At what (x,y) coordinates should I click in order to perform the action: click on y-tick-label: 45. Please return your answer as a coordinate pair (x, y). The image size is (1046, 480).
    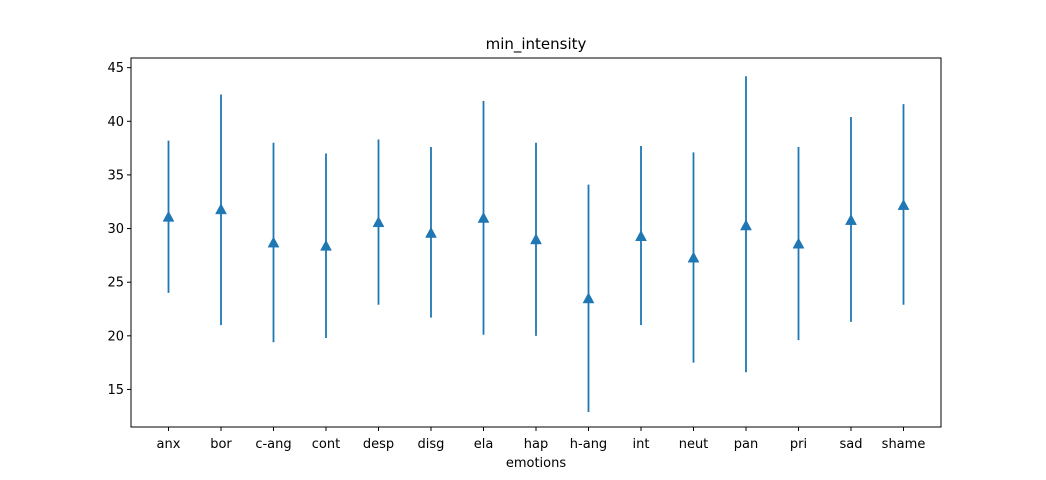
    Looking at the image, I should click on (115, 68).